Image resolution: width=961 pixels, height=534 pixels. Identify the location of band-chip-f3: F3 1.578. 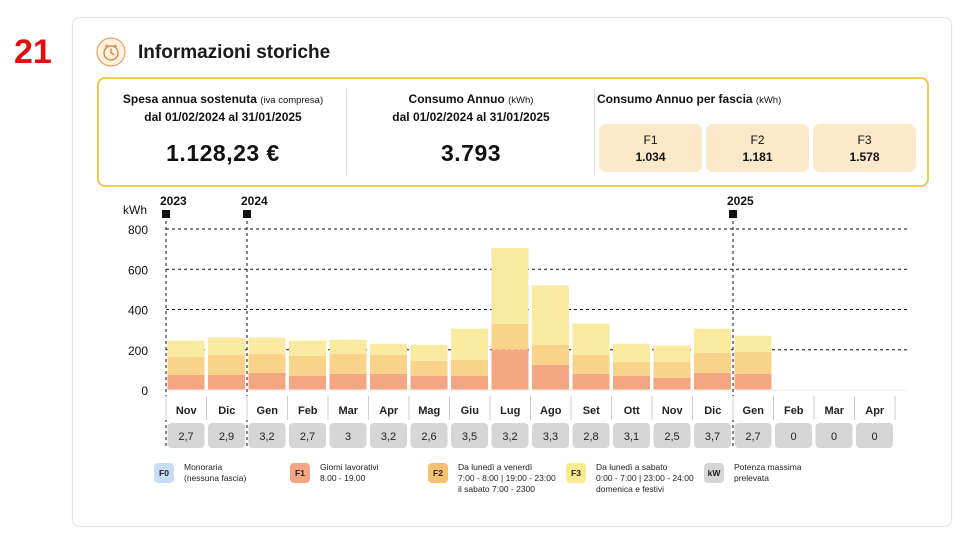
(864, 148).